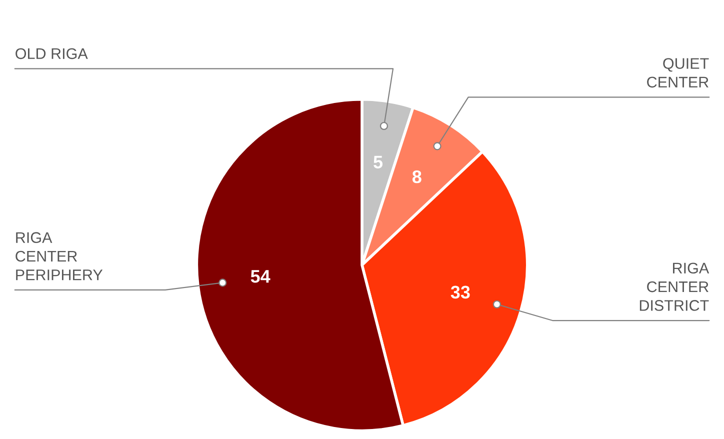  What do you see at coordinates (59, 256) in the screenshot?
I see `slice-label: RIGA CENTER PERIPHERY` at bounding box center [59, 256].